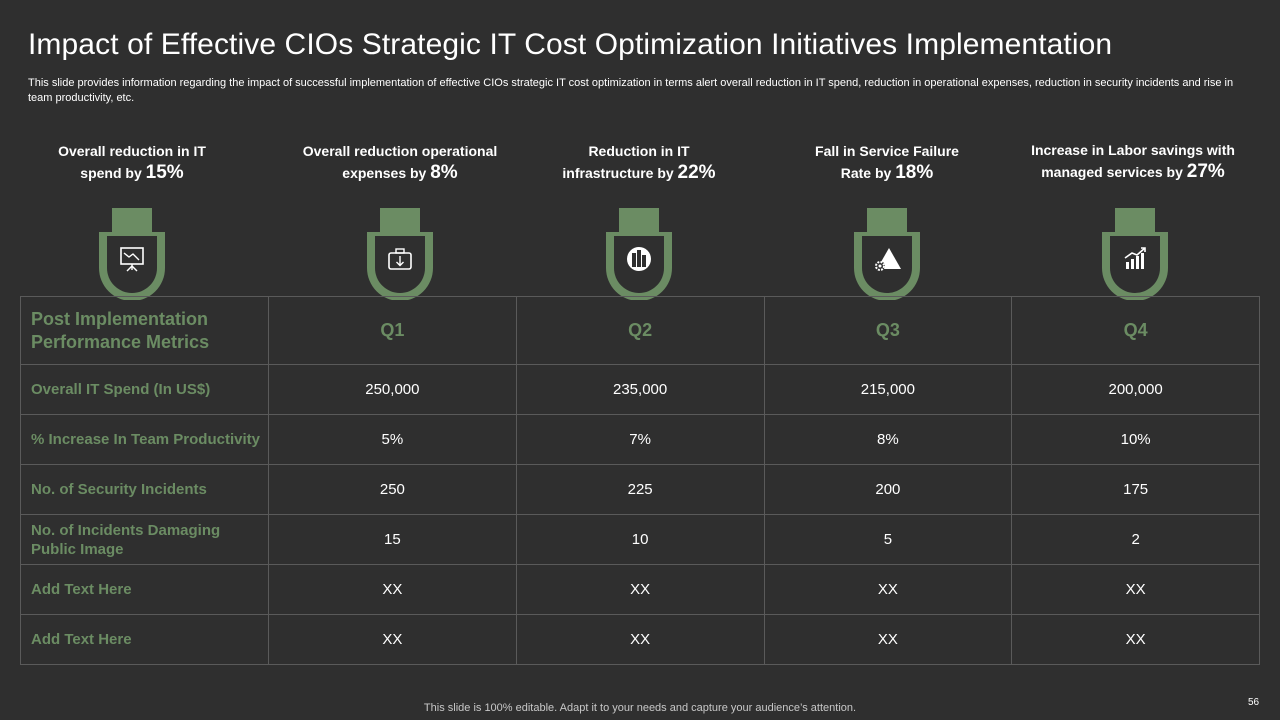 The image size is (1280, 720). I want to click on table-cell: 235,000, so click(640, 389).